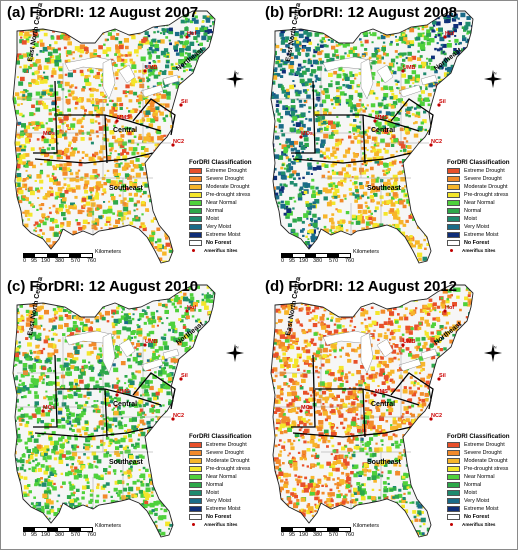  Describe the element at coordinates (34, 261) in the screenshot. I see `scale-tick: 95` at that location.